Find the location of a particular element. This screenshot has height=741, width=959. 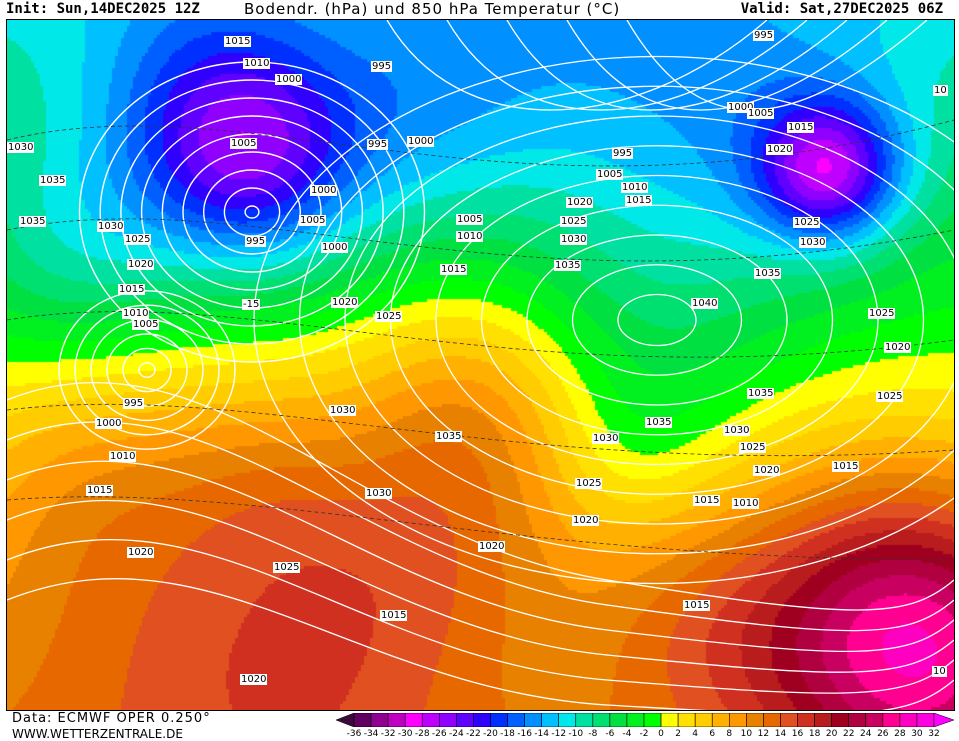

isobar-label: 1040 is located at coordinates (705, 303).